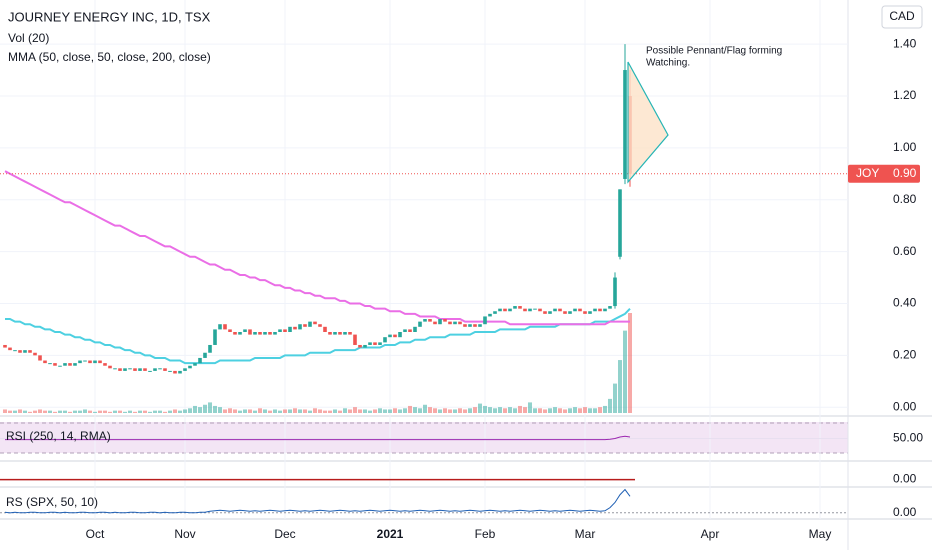 The width and height of the screenshot is (932, 550). Describe the element at coordinates (867, 173) in the screenshot. I see `symbol-tag: JOY` at that location.